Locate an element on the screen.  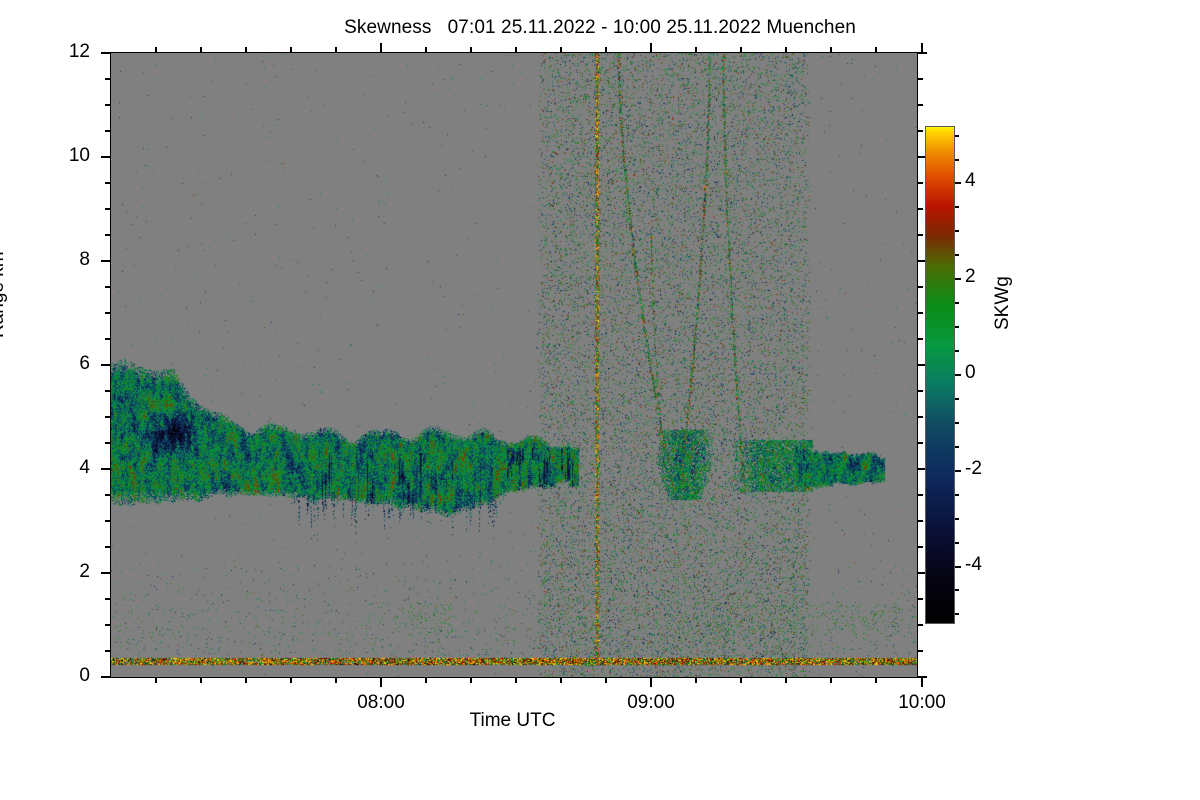
colorbar-tick-label: 2 is located at coordinates (970, 276).